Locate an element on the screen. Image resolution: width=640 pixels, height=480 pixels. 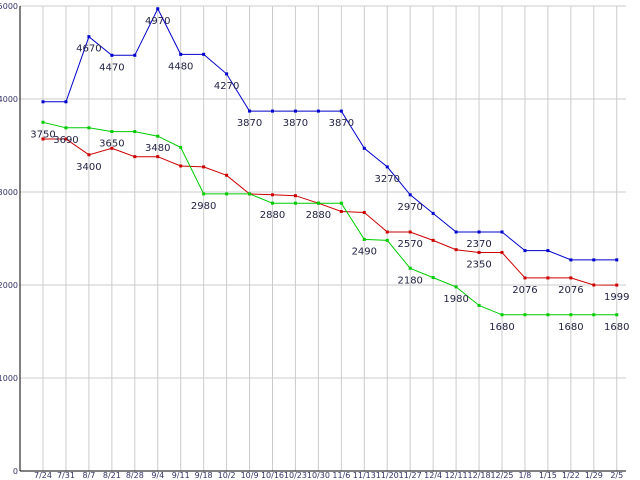
data-label: 4670 is located at coordinates (88, 49).